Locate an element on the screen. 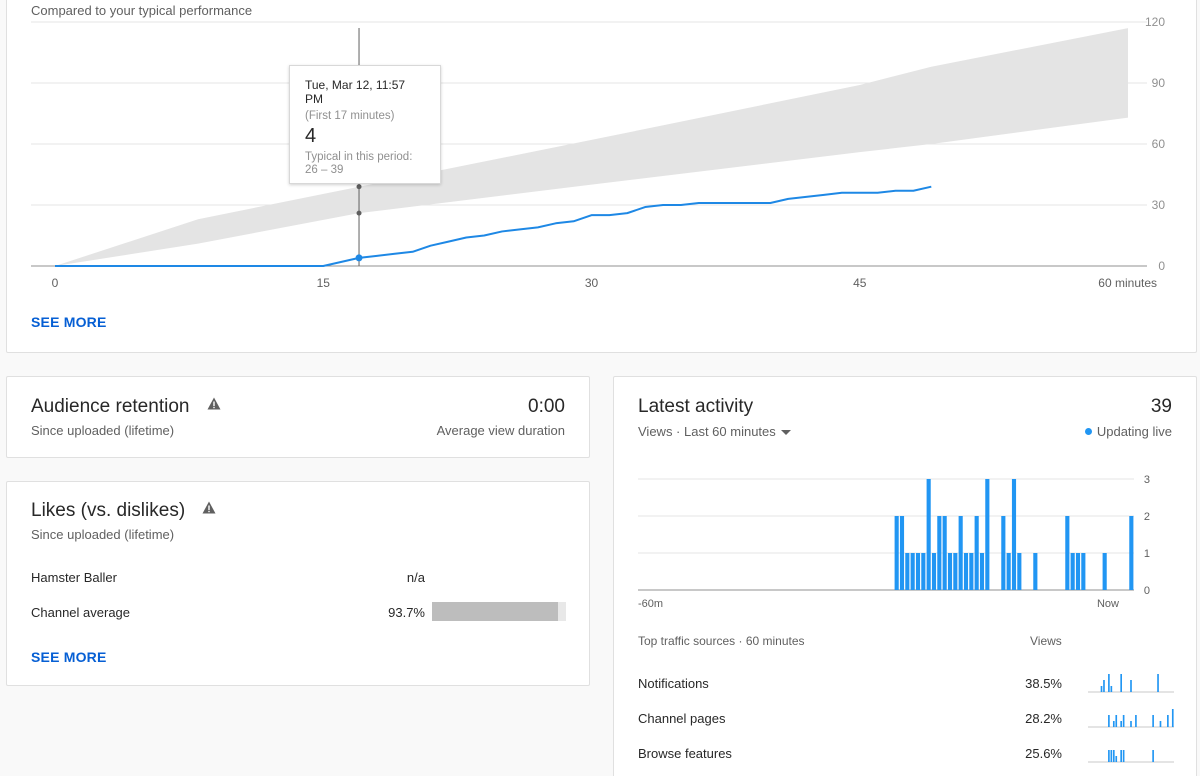 The image size is (1200, 776). performance-see-more-button: SEE MORE is located at coordinates (69, 322).